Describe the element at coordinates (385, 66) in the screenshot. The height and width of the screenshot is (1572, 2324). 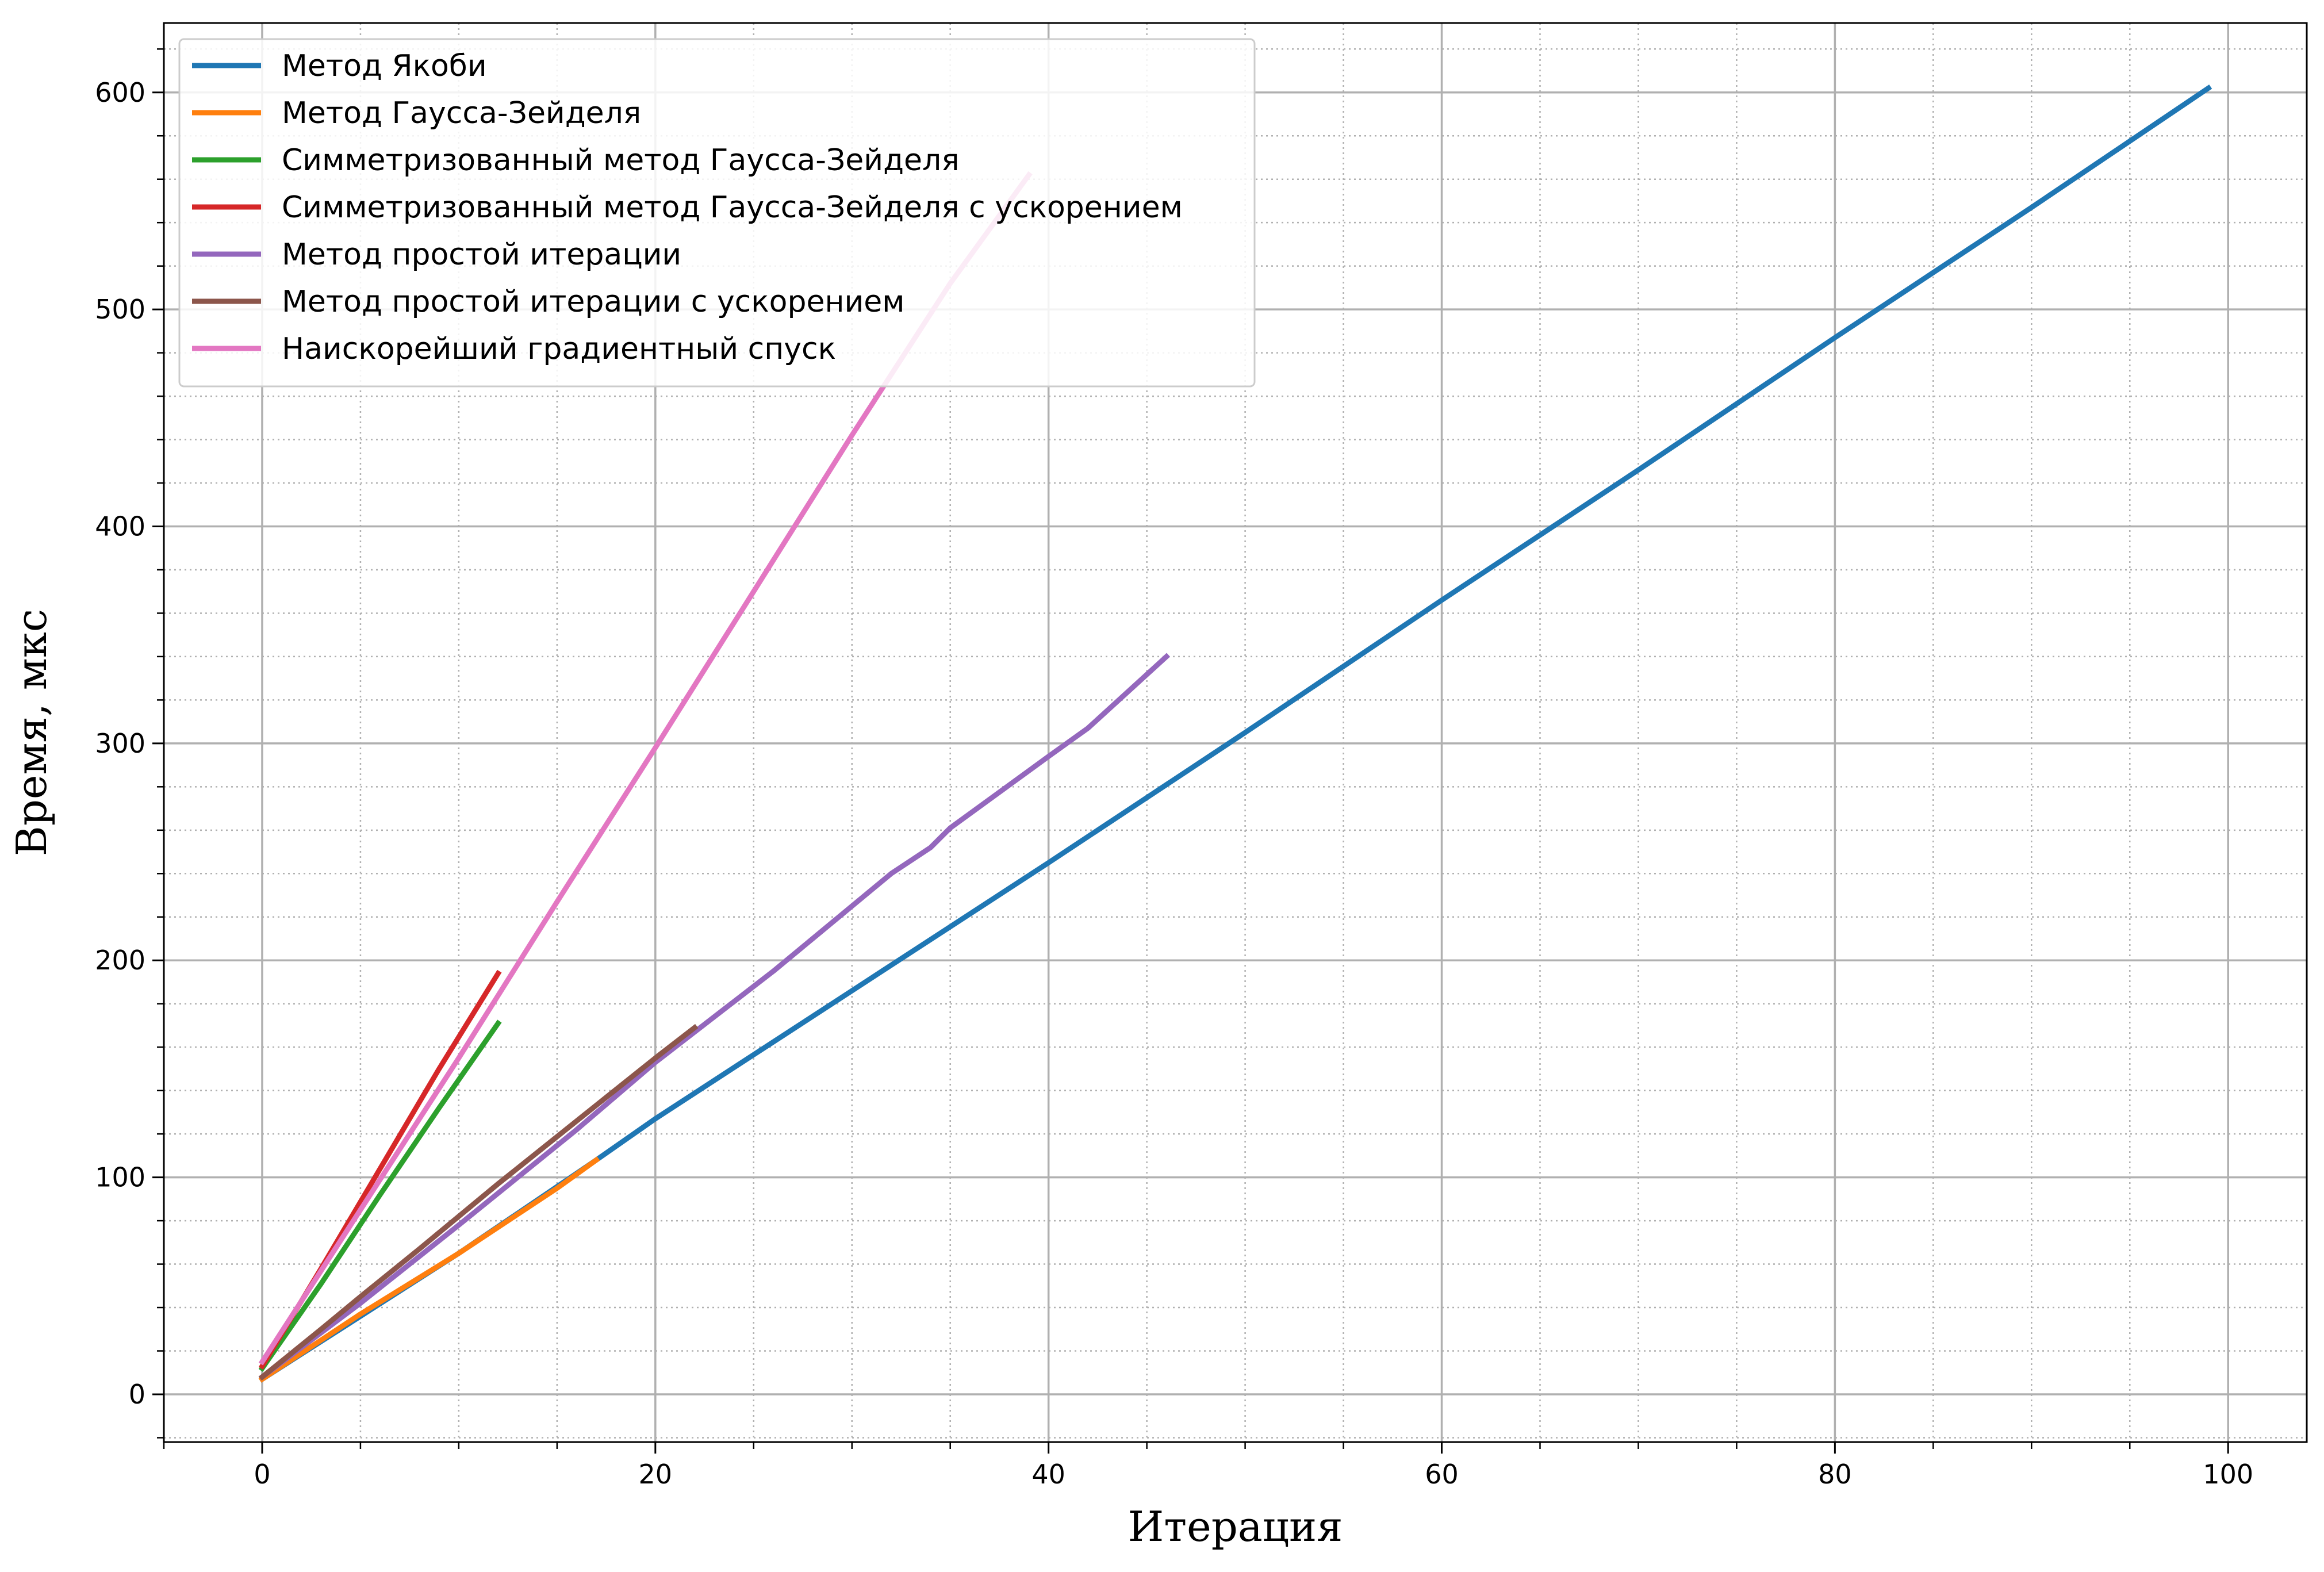
I see `legend-label-1: Метод Якоби` at that location.